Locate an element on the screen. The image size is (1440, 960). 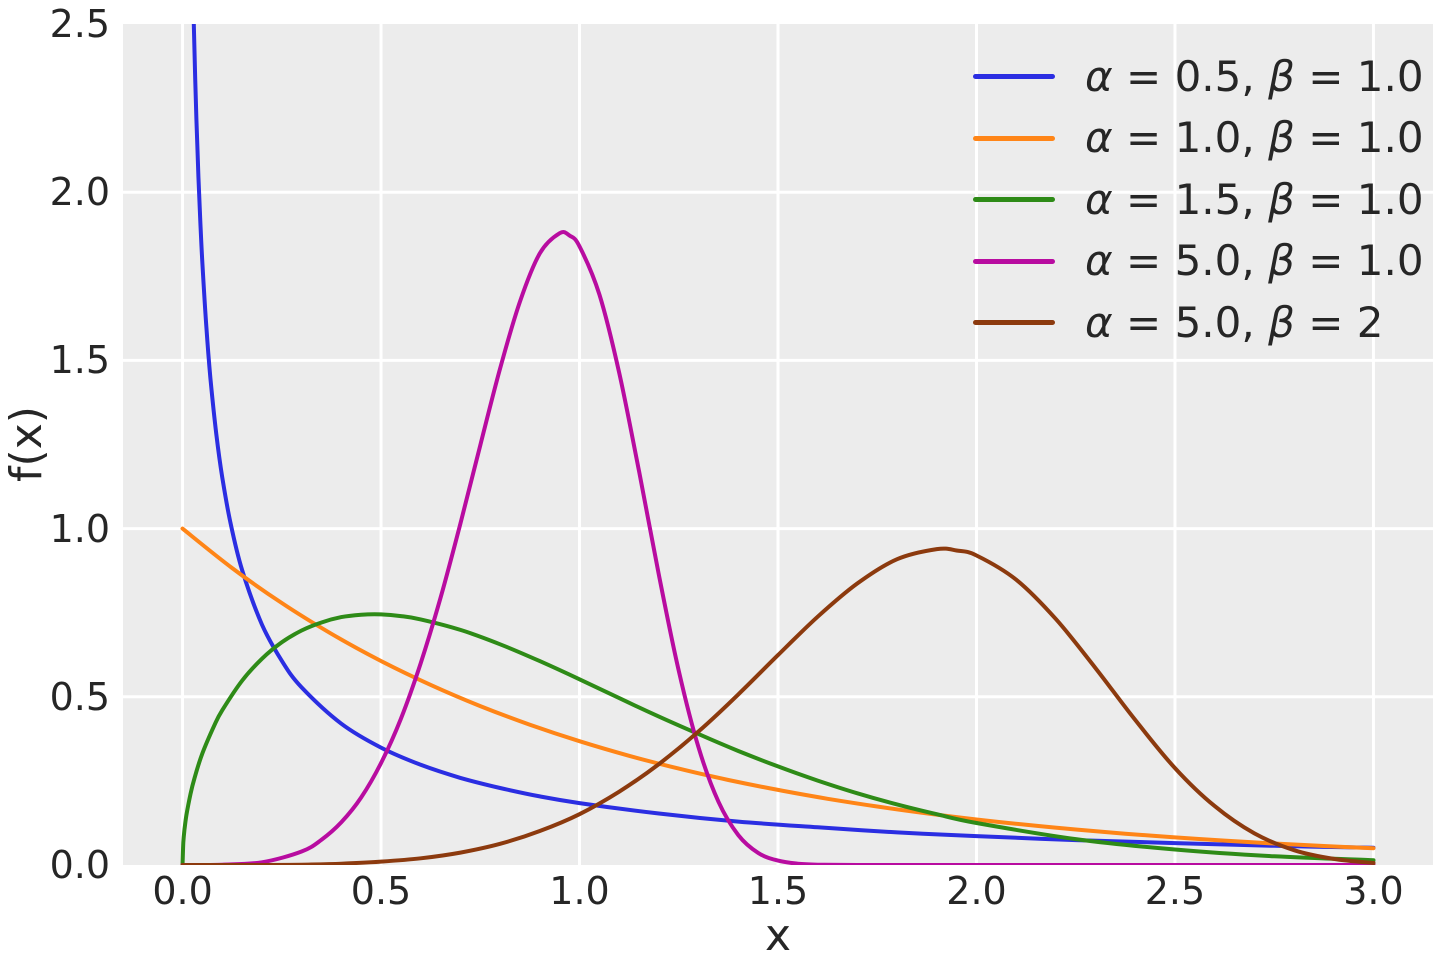
legend-label: α = 5.0, β = 1.0 is located at coordinates (1254, 261).